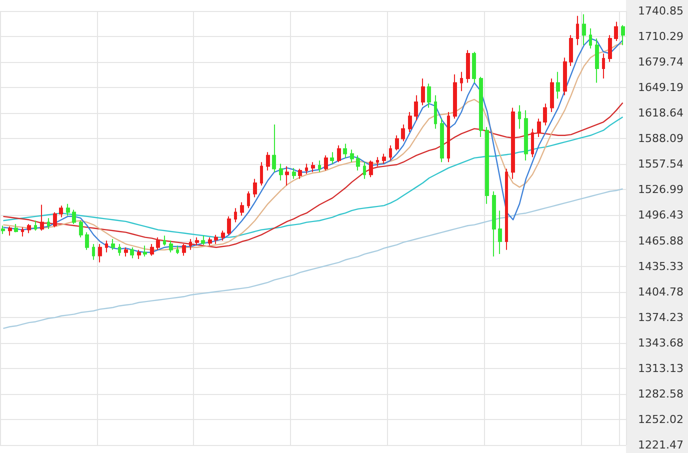  I want to click on y-tick-label: 1313.13, so click(661, 368).